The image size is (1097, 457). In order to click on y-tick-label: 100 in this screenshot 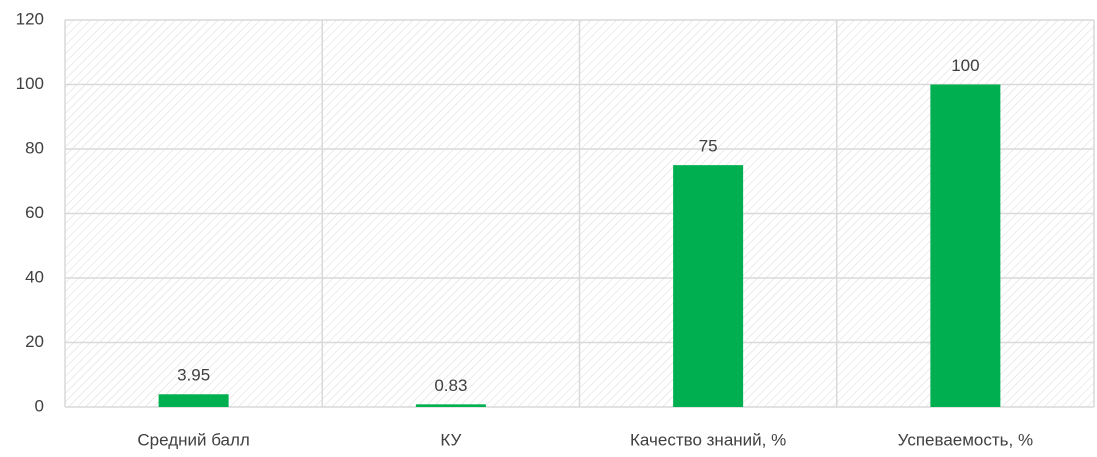, I will do `click(30, 83)`.